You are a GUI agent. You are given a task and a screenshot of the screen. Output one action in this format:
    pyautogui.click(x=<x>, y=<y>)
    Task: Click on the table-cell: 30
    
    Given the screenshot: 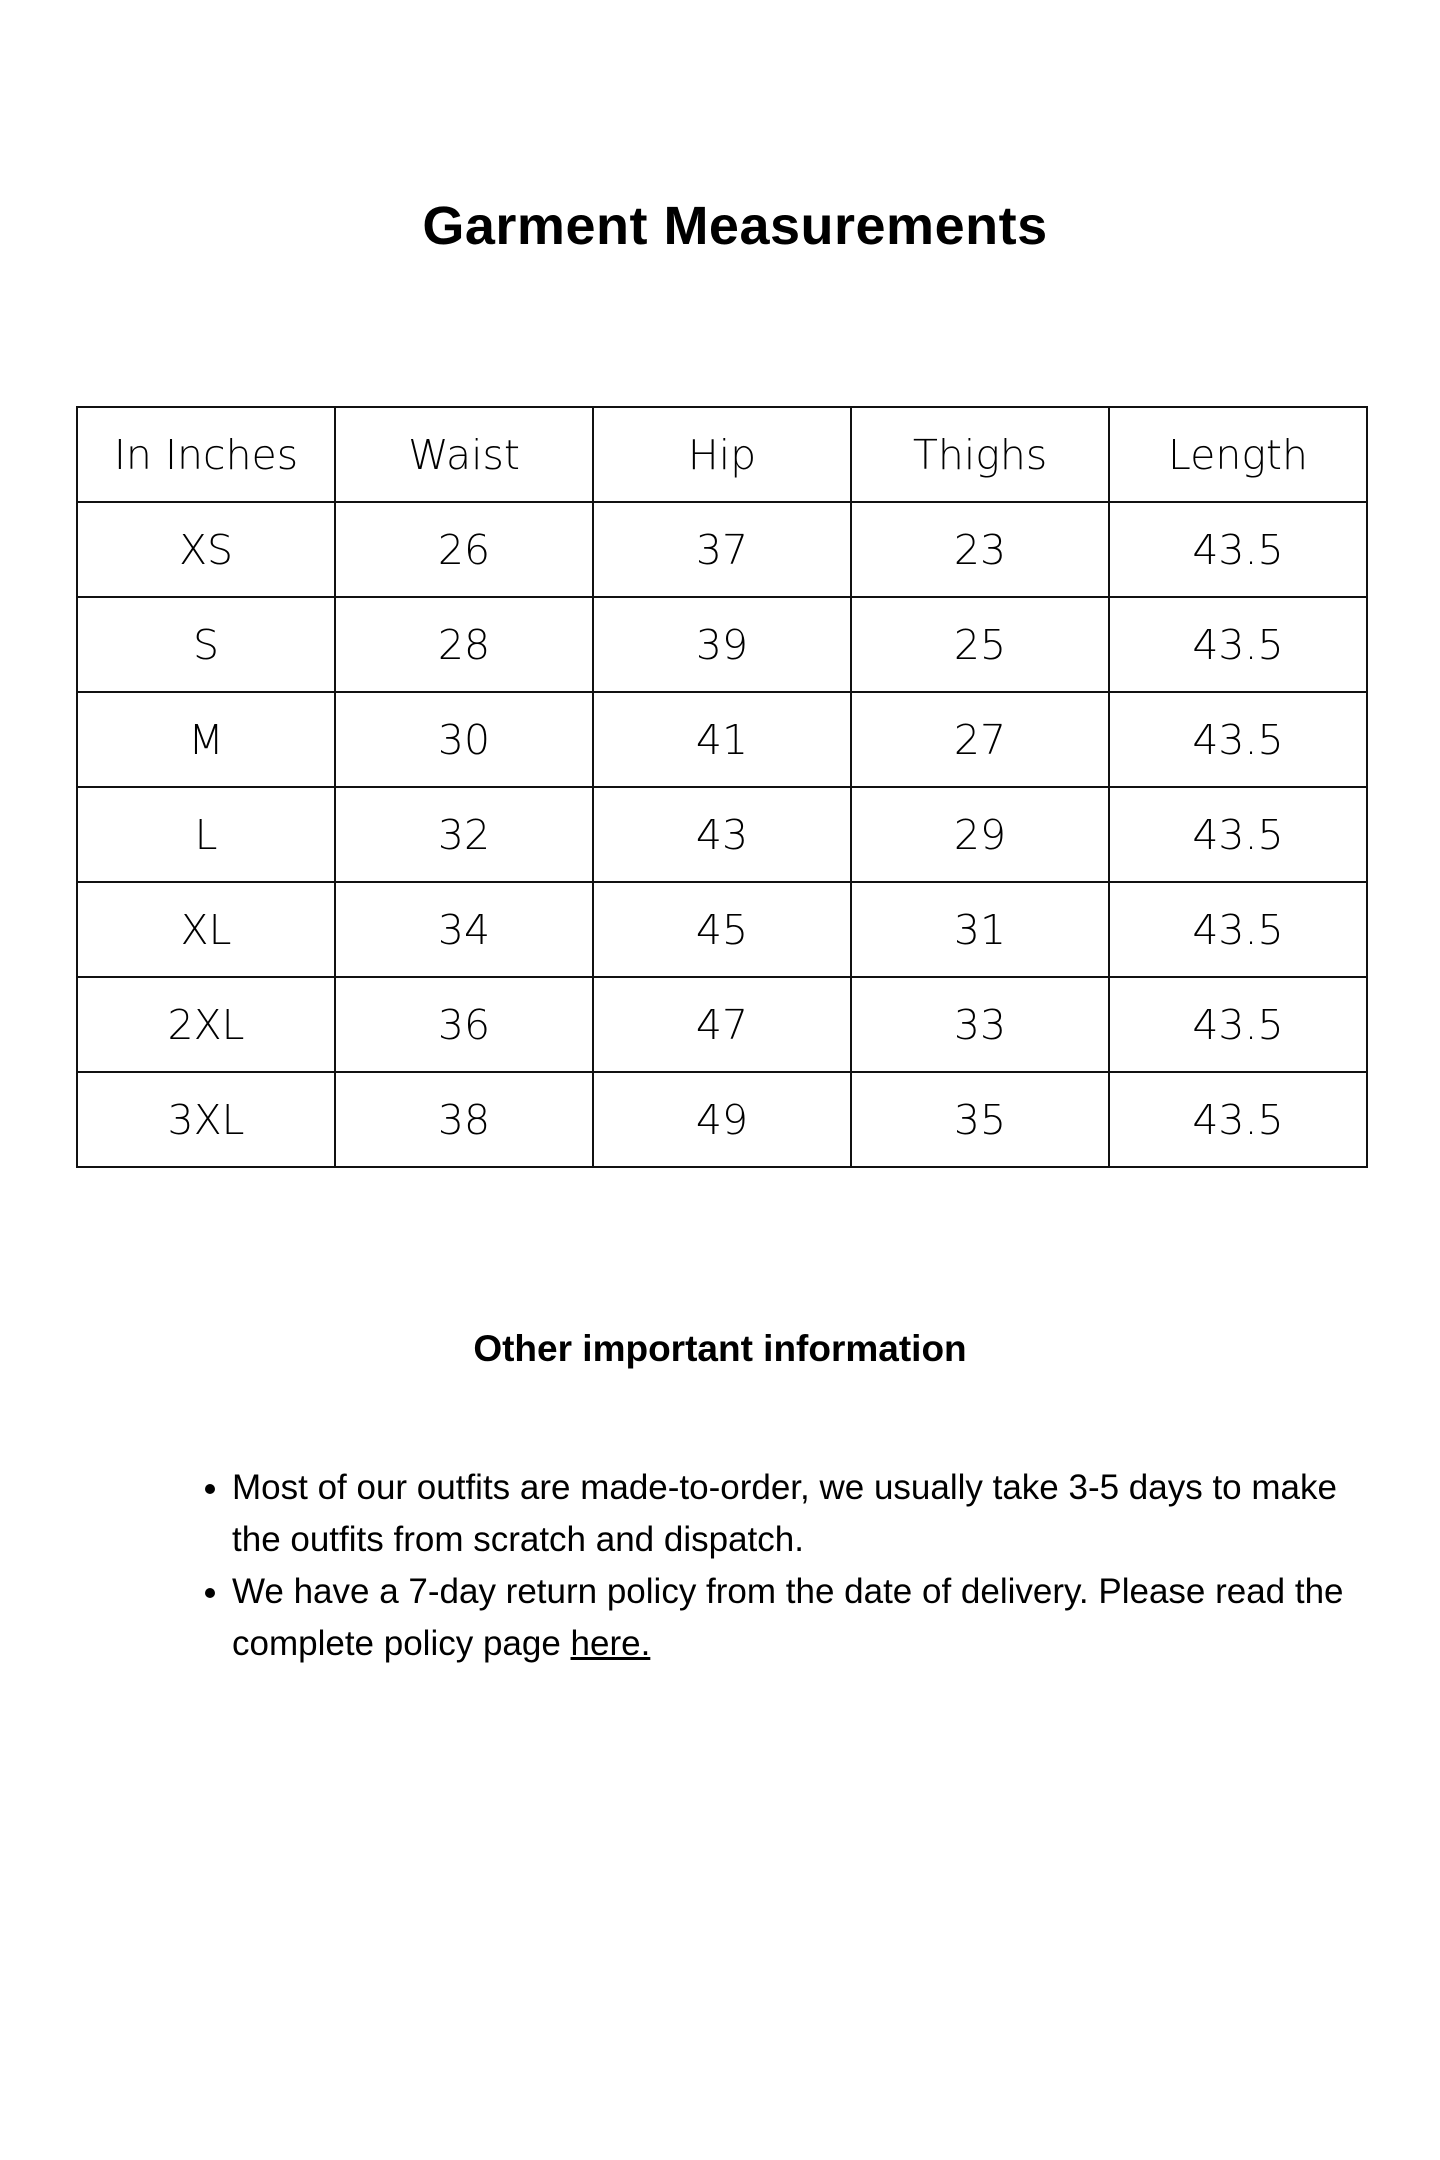 What is the action you would take?
    pyautogui.click(x=464, y=739)
    